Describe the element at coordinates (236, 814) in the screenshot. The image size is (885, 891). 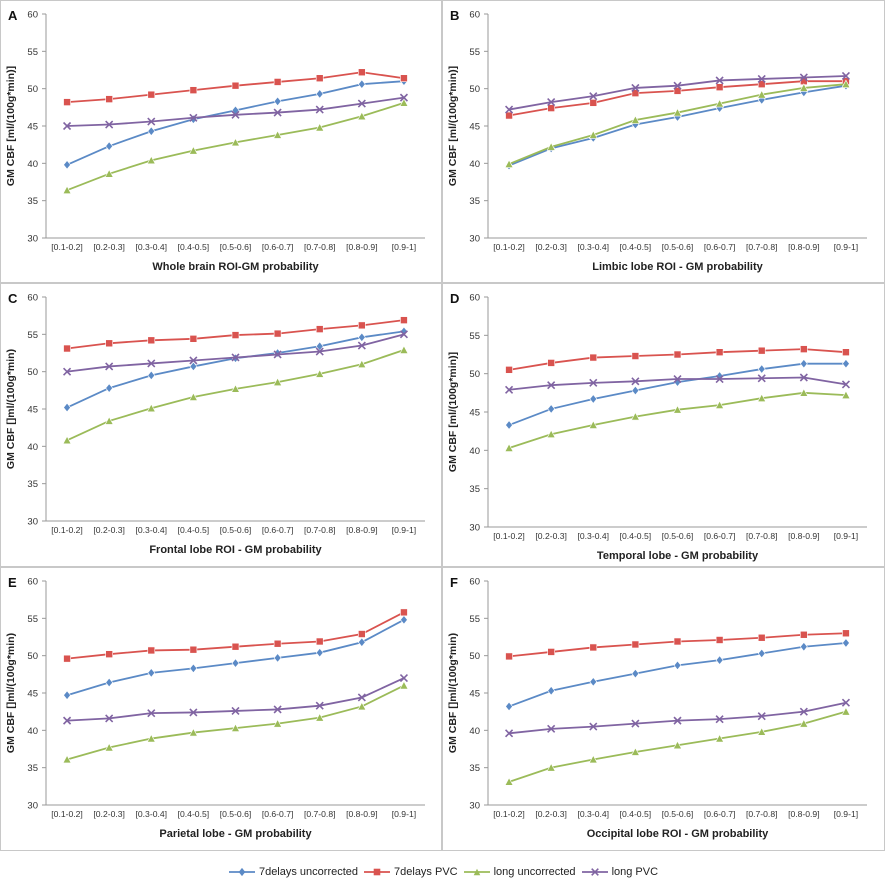
I see `x-tick-label: [0.5-0.6]` at that location.